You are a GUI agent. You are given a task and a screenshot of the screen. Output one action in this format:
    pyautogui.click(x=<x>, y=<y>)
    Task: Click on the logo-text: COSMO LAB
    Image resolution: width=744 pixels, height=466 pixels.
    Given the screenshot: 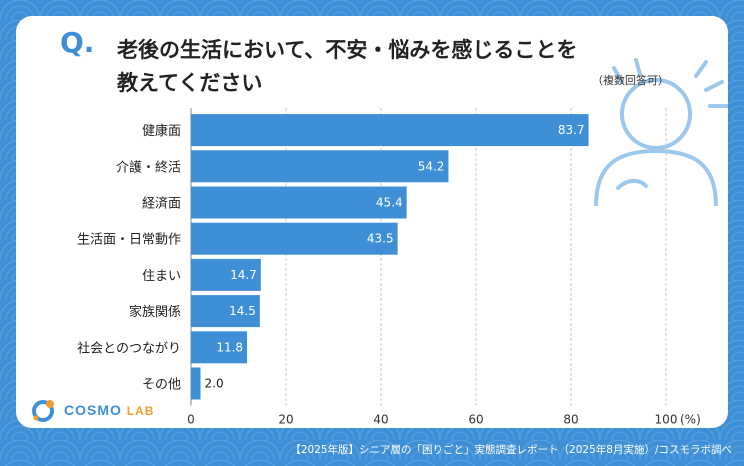 What is the action you would take?
    pyautogui.click(x=109, y=410)
    